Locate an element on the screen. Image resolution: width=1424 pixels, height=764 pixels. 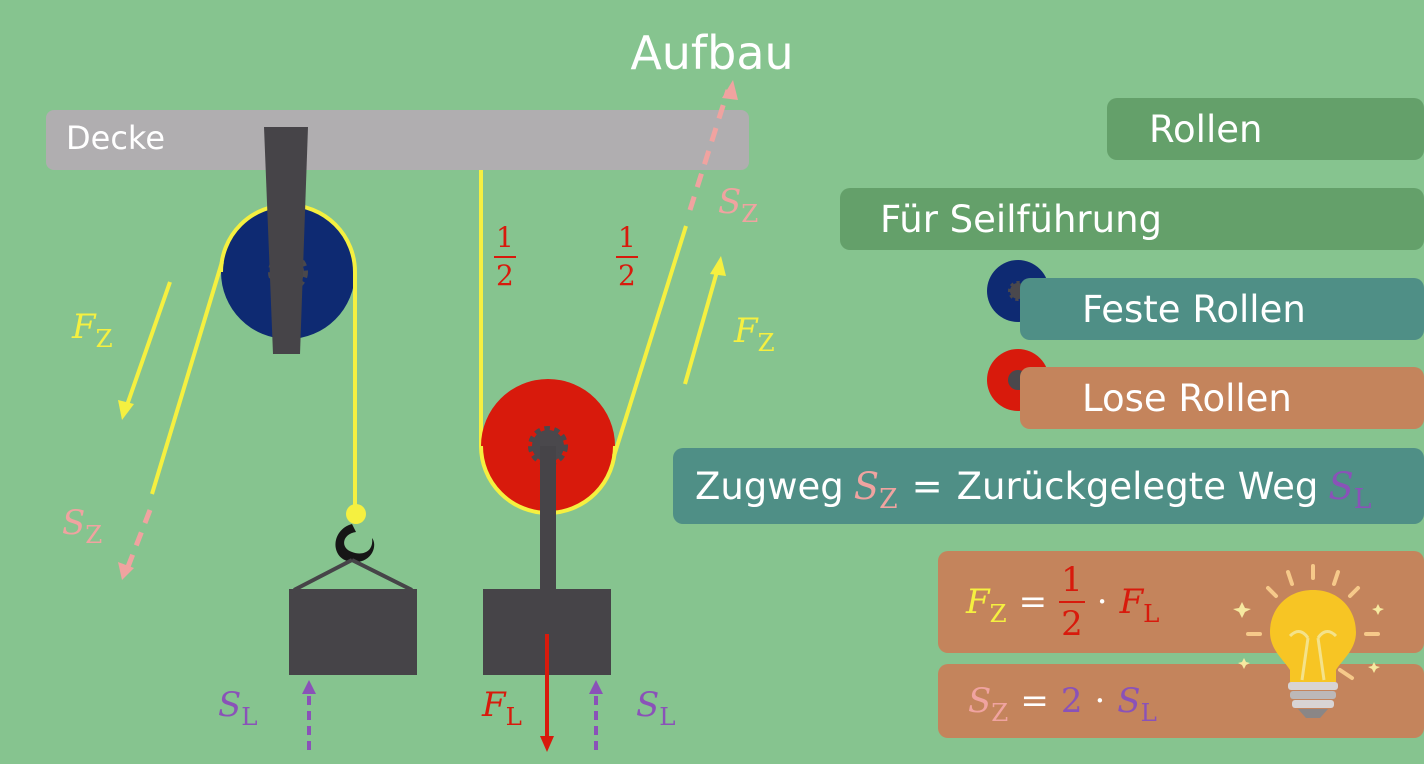
formula1-fz: FZ is located at coordinates (986, 605).